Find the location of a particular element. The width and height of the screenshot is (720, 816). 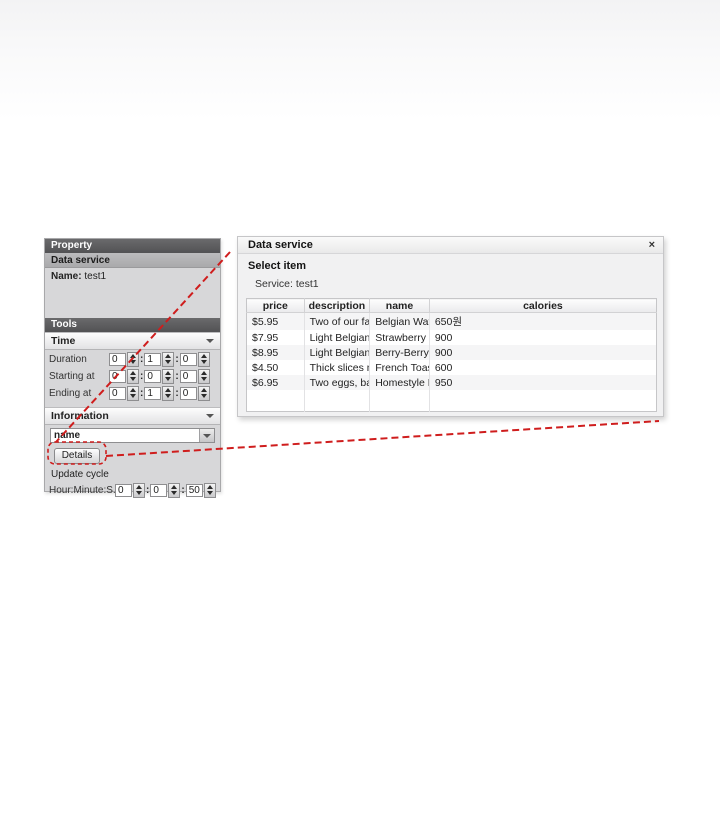

starting-seconds-field: 0 is located at coordinates (188, 376).